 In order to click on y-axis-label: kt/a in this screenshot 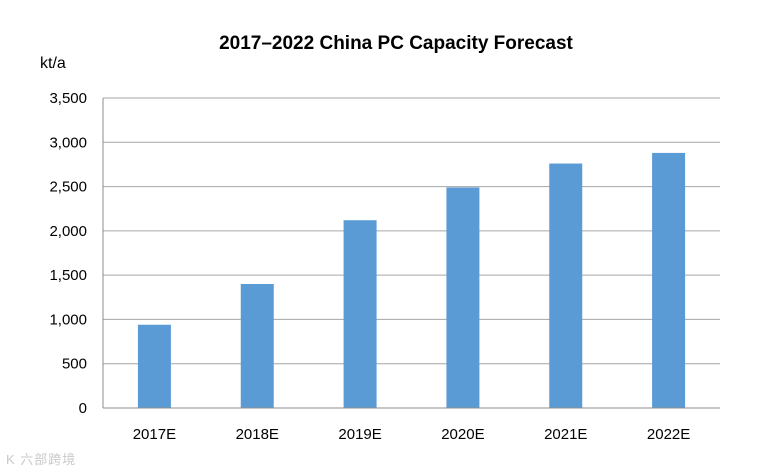, I will do `click(53, 63)`.